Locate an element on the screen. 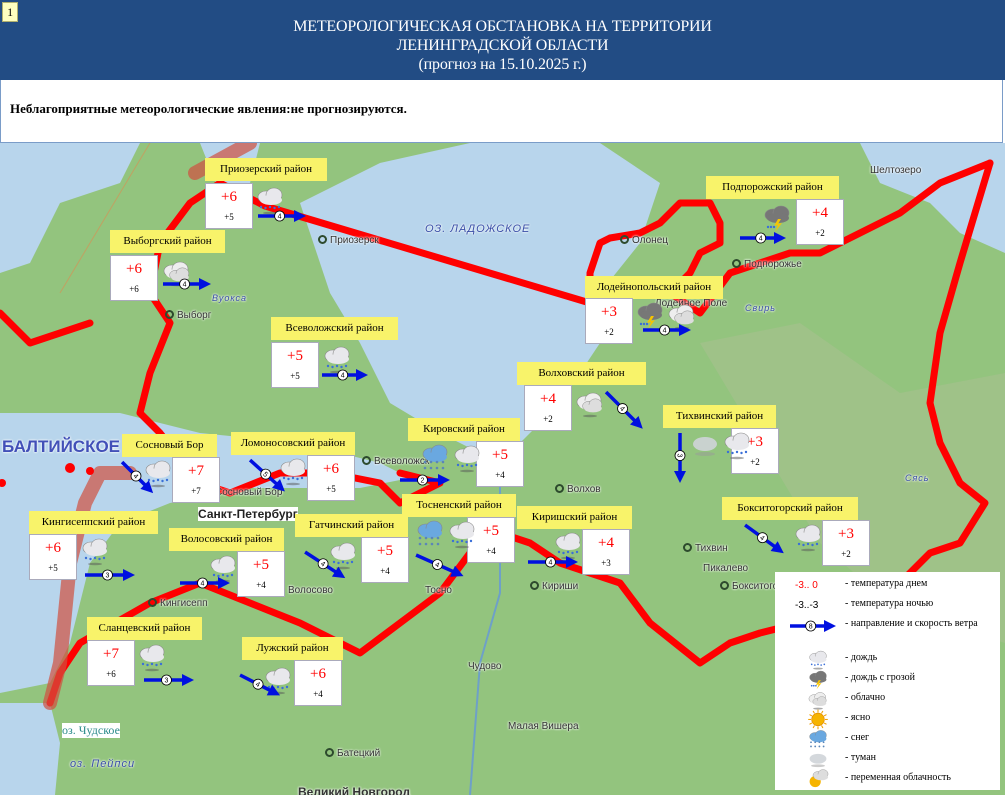  district-name: Киришский район is located at coordinates (574, 517).